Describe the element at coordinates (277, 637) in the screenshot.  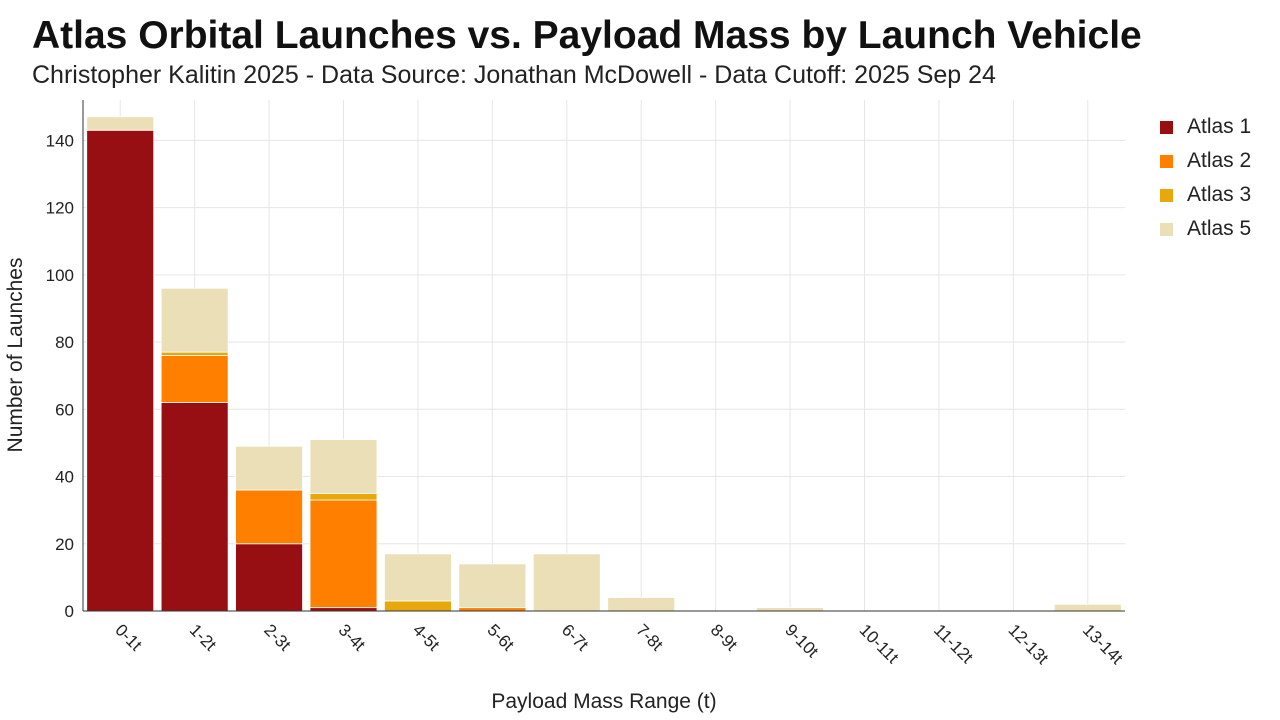
I see `x-tick-label: 2-3t` at that location.